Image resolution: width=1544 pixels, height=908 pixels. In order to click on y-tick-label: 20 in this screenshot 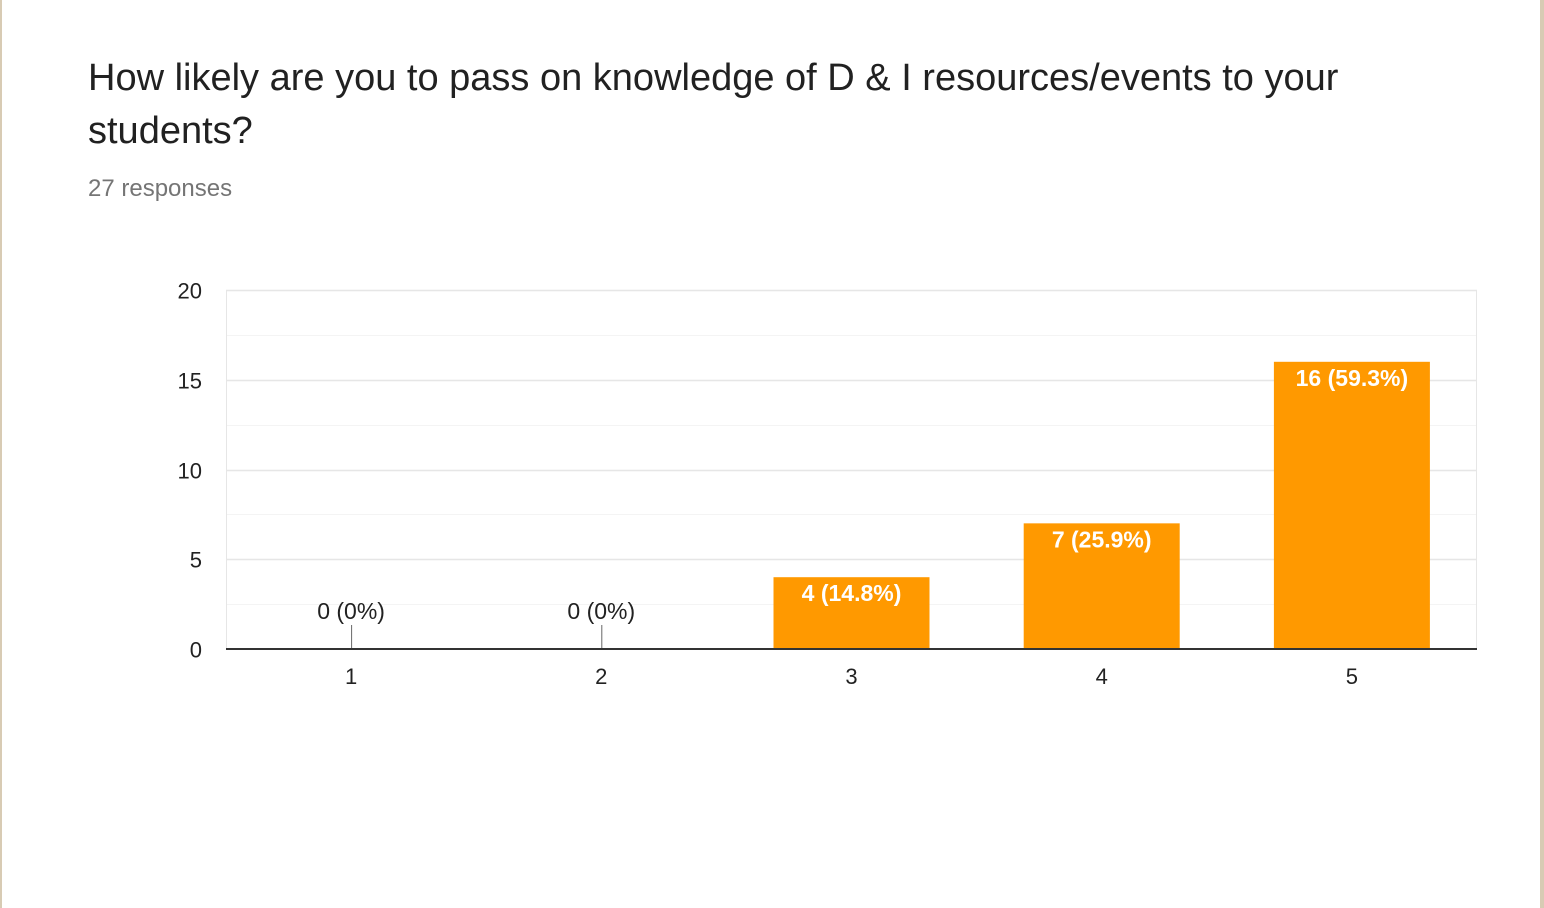, I will do `click(190, 291)`.